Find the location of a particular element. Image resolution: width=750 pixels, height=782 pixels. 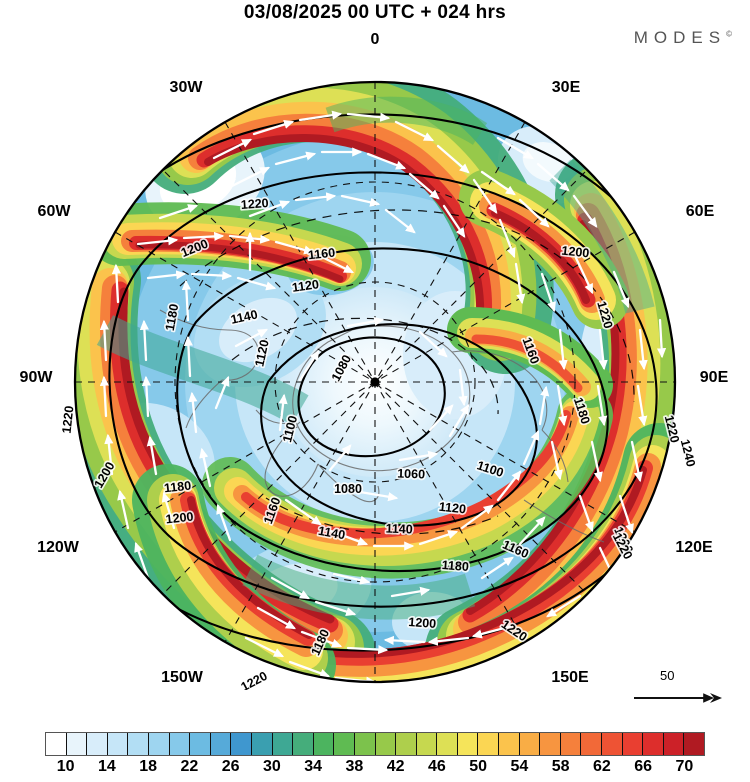

colorbar-tick-42: 42 is located at coordinates (395, 766).